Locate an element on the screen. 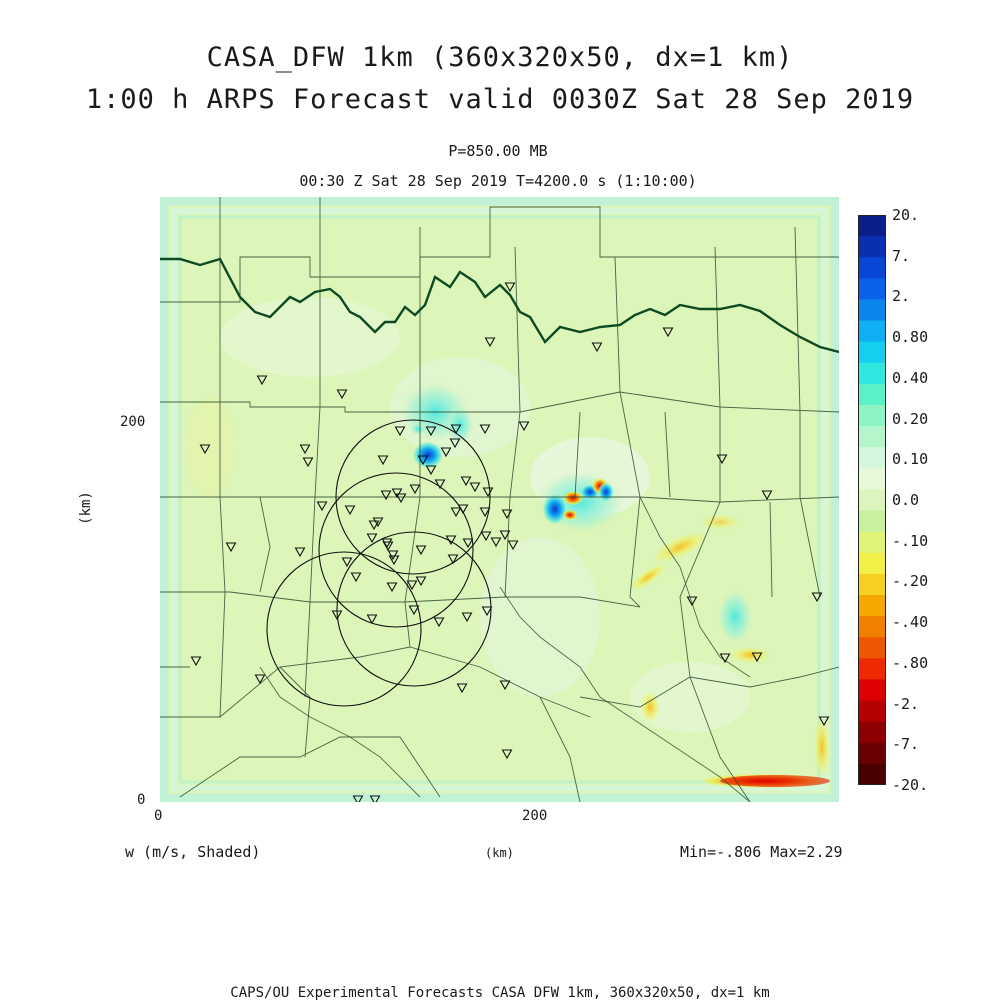 The width and height of the screenshot is (1000, 1001). colorbar-label: -20. is located at coordinates (910, 785).